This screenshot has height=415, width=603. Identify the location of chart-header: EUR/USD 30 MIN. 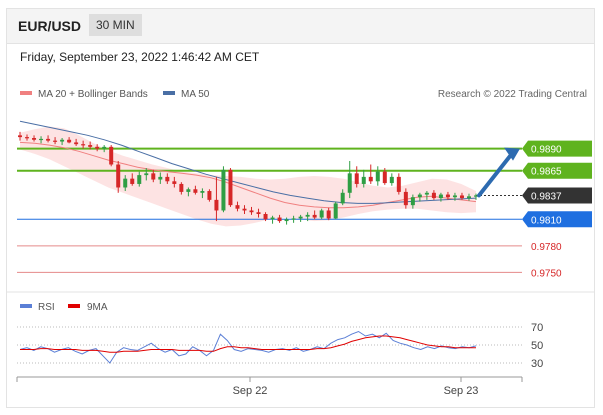
(300, 26).